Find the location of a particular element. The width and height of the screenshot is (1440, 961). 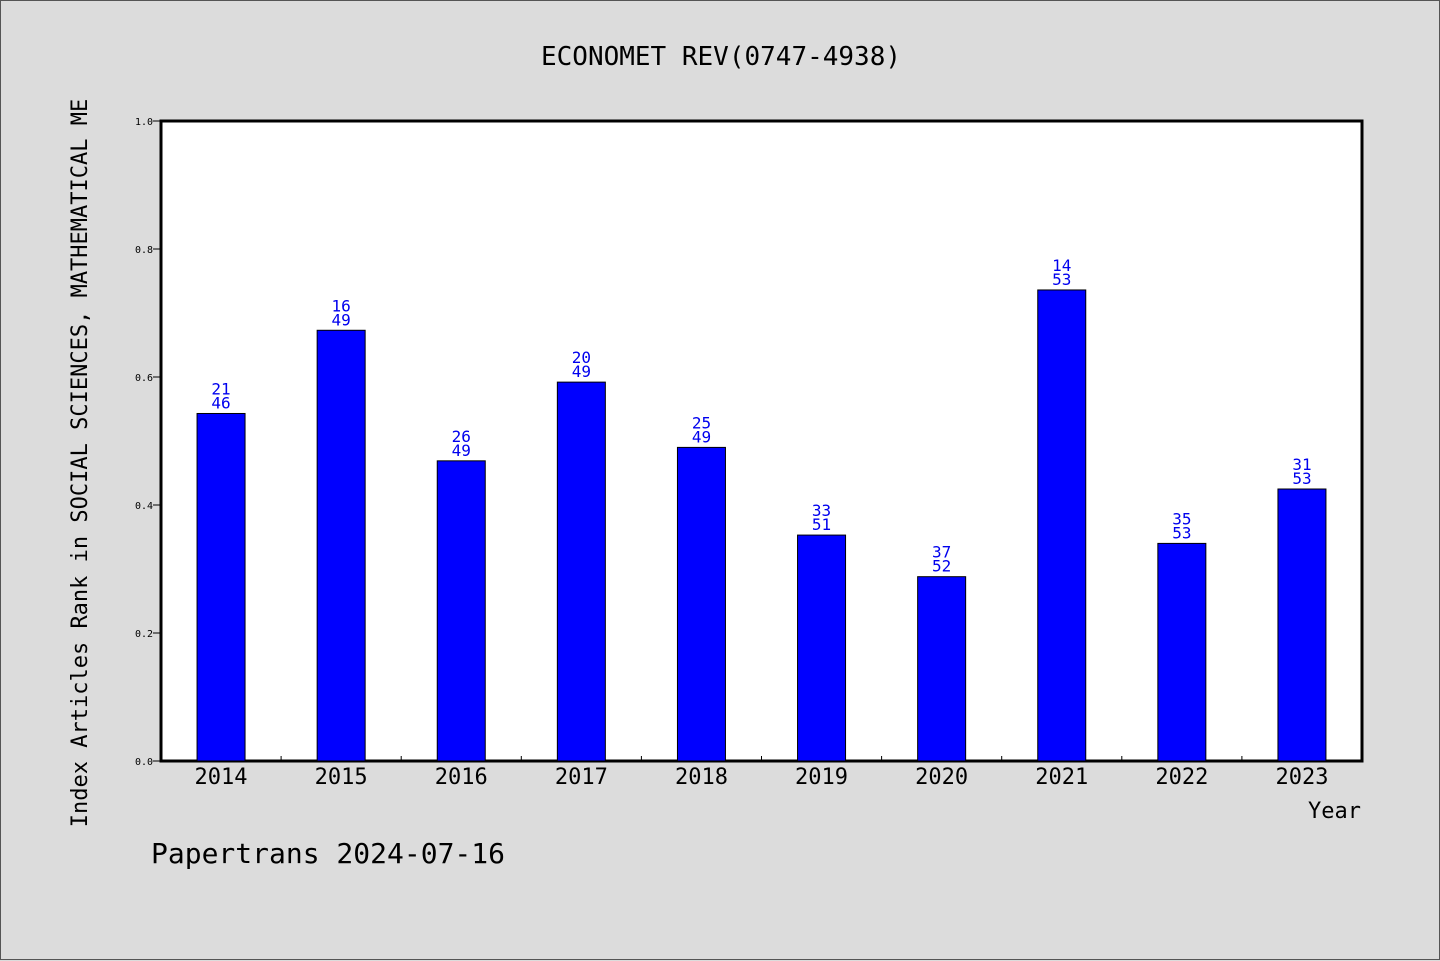

y-axis: 0.0 0.2 0.4 0.6 0.8 1.0 is located at coordinates (148, 442).